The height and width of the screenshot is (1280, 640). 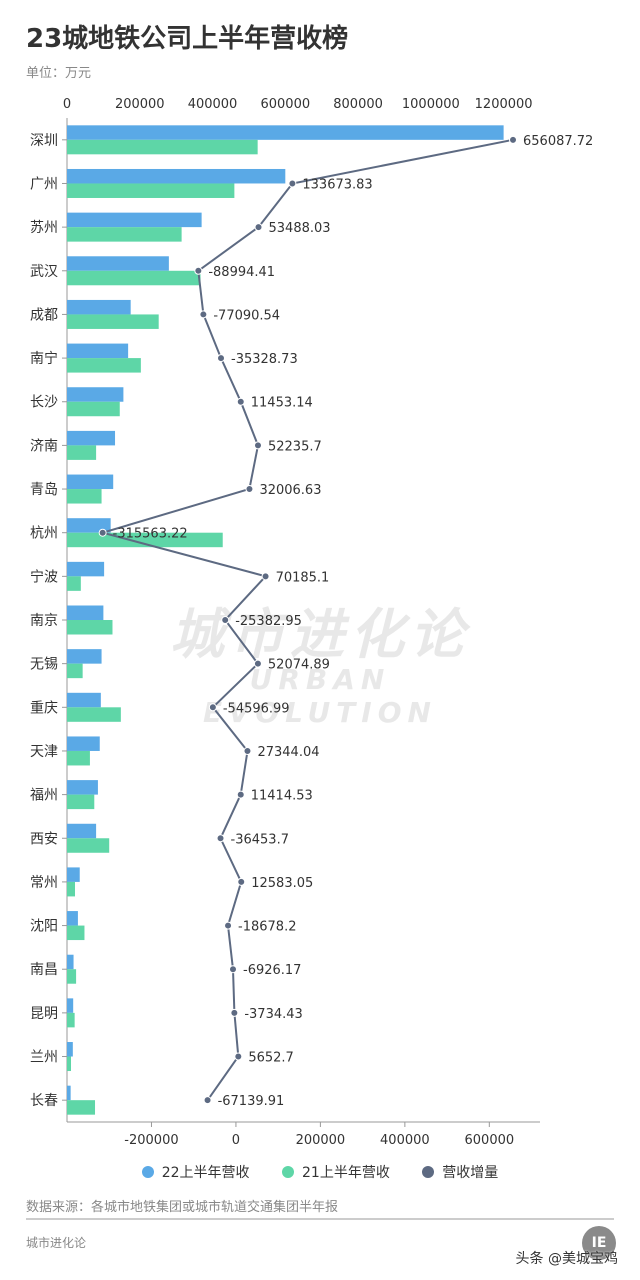 I want to click on category-label-7: 济南, so click(x=44, y=446).